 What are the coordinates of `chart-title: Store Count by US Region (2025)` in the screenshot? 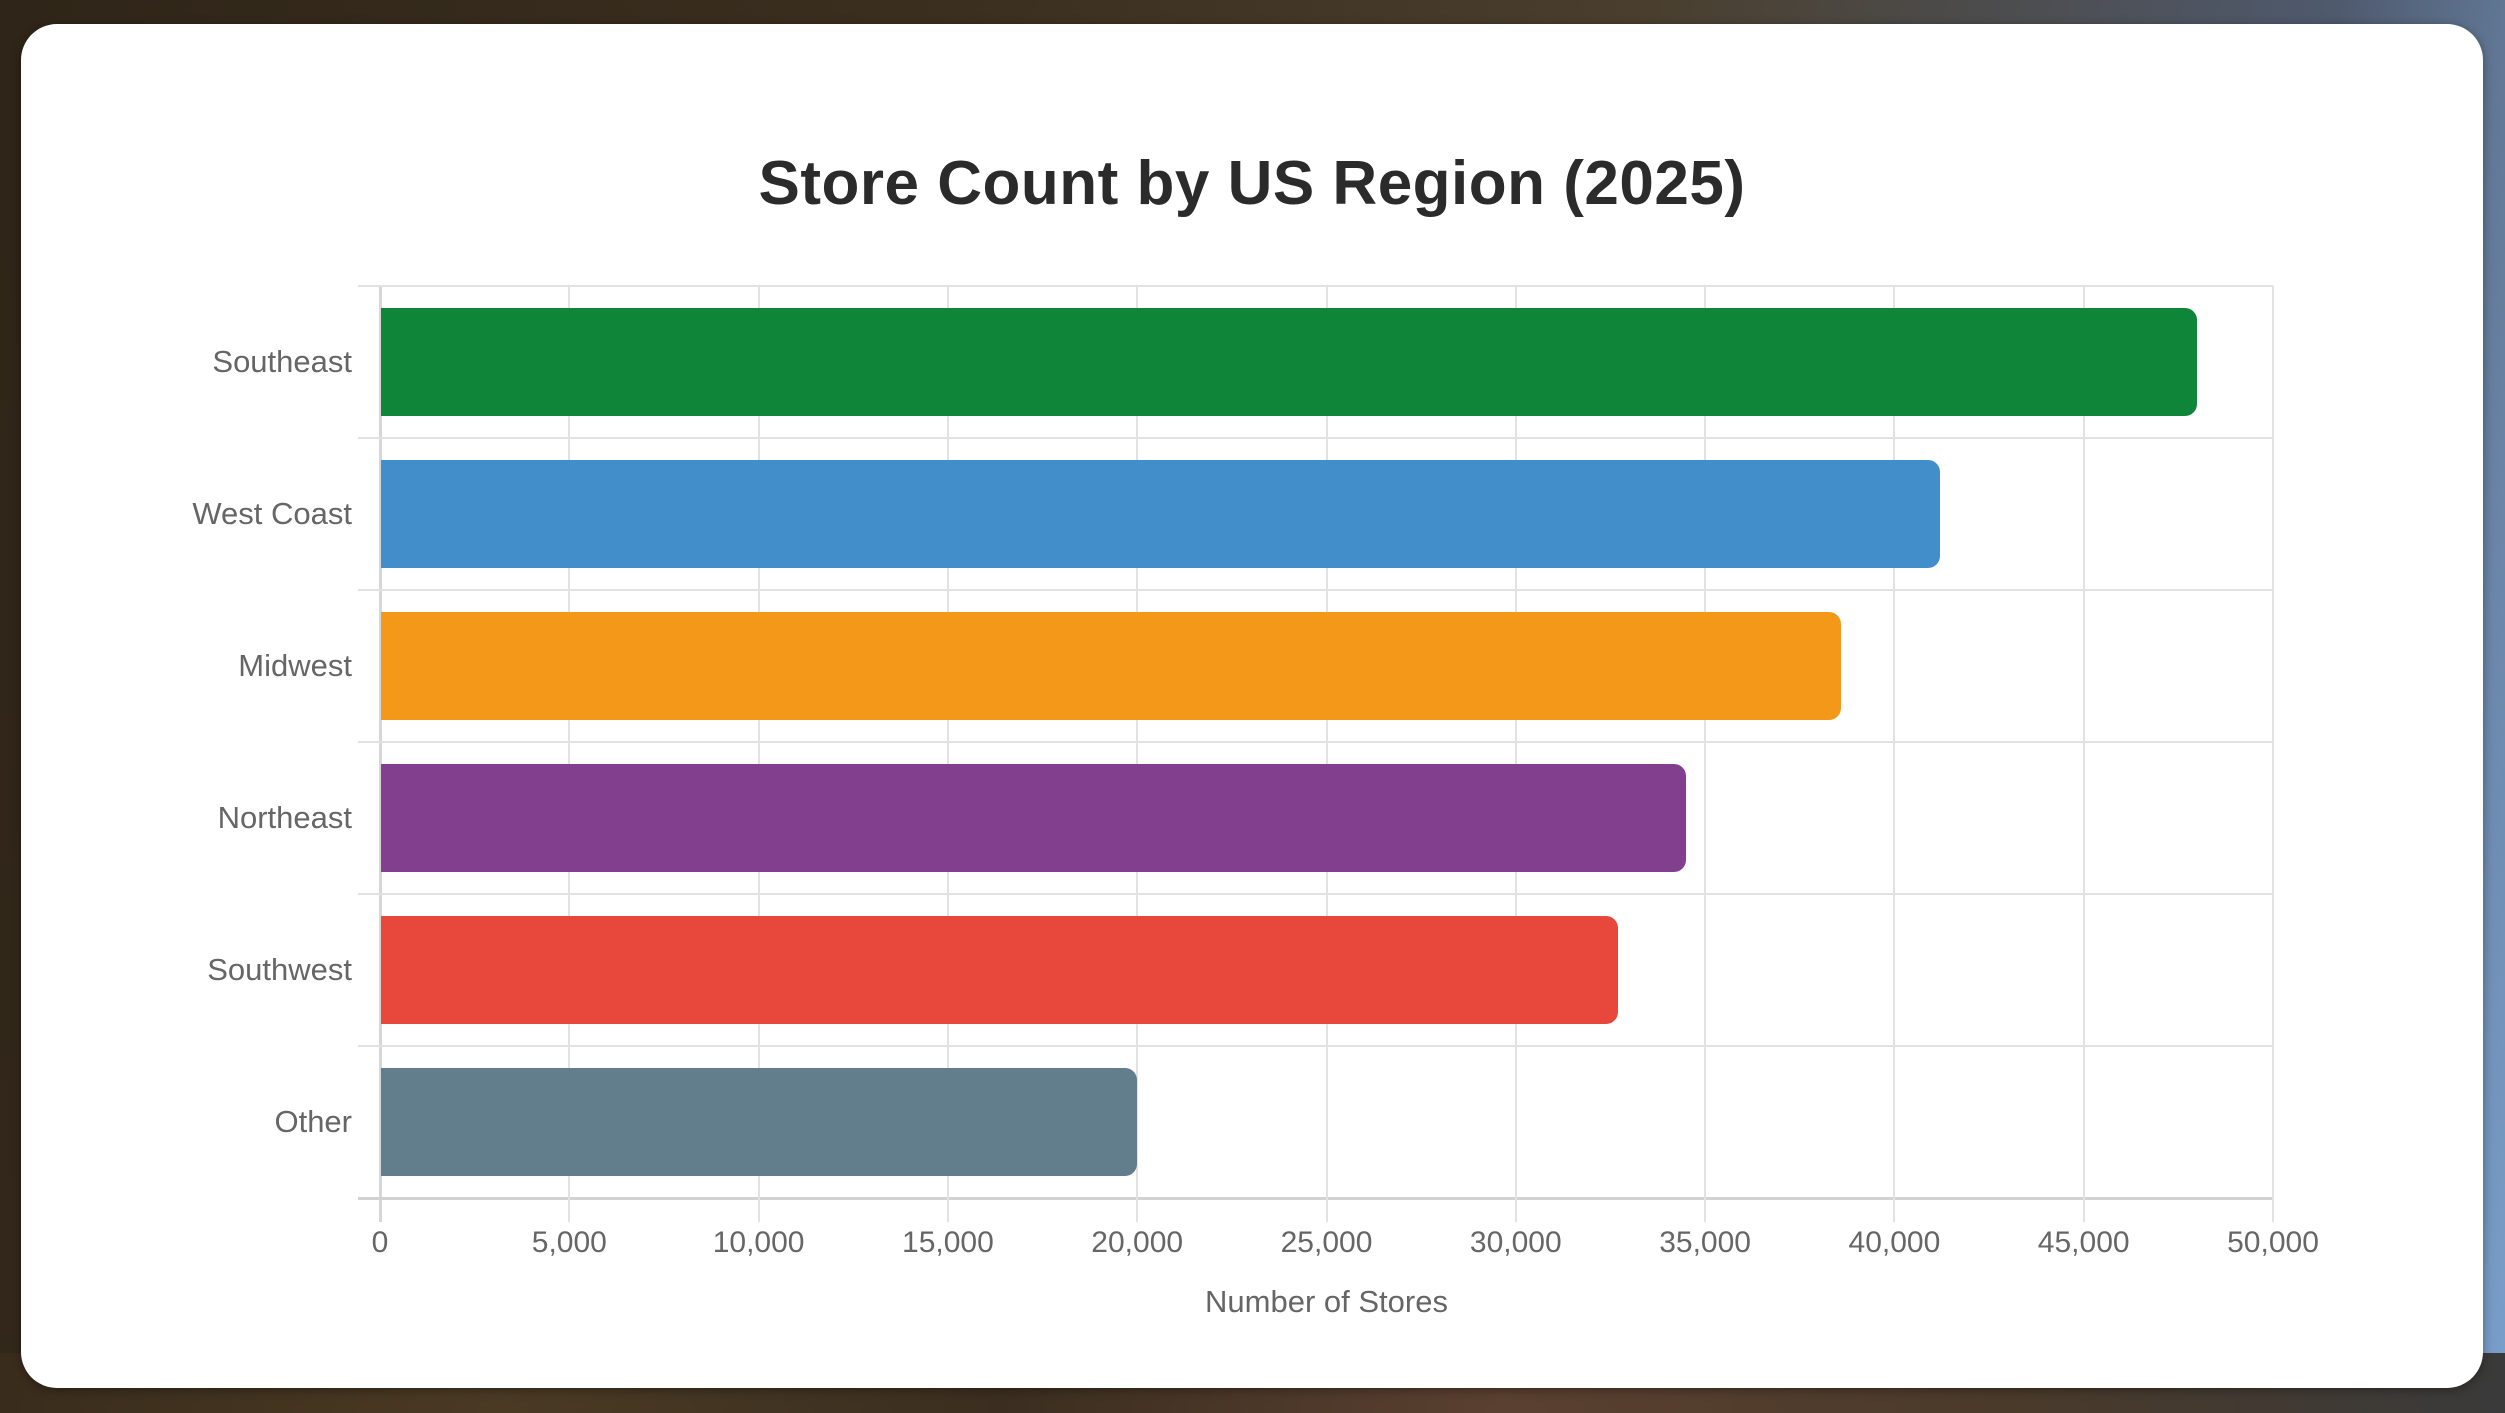 It's located at (1252, 183).